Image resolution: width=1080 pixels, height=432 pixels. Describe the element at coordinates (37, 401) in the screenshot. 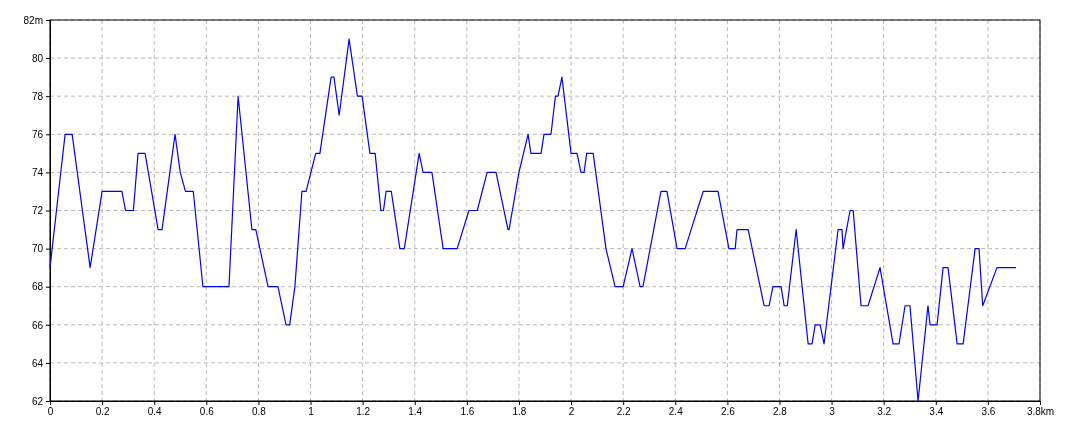

I see `y-tick-label: 62` at that location.